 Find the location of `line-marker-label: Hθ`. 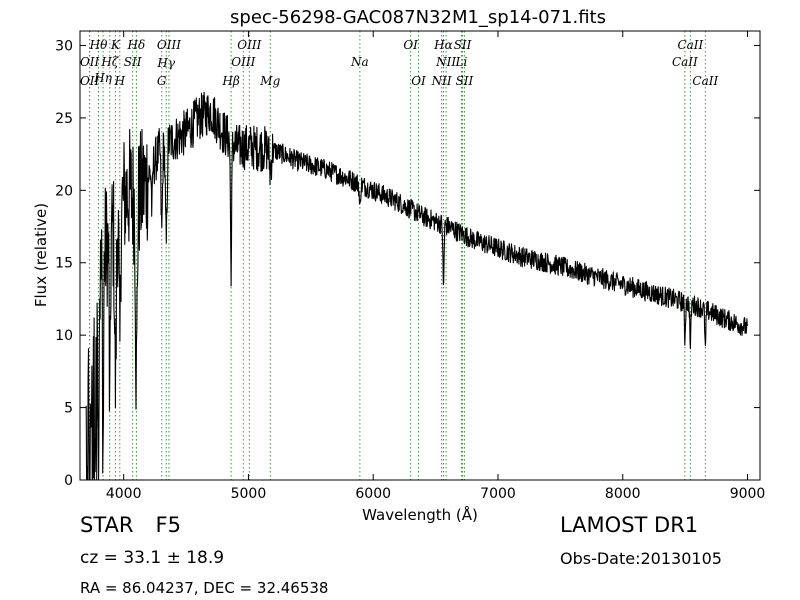

line-marker-label: Hθ is located at coordinates (98, 45).